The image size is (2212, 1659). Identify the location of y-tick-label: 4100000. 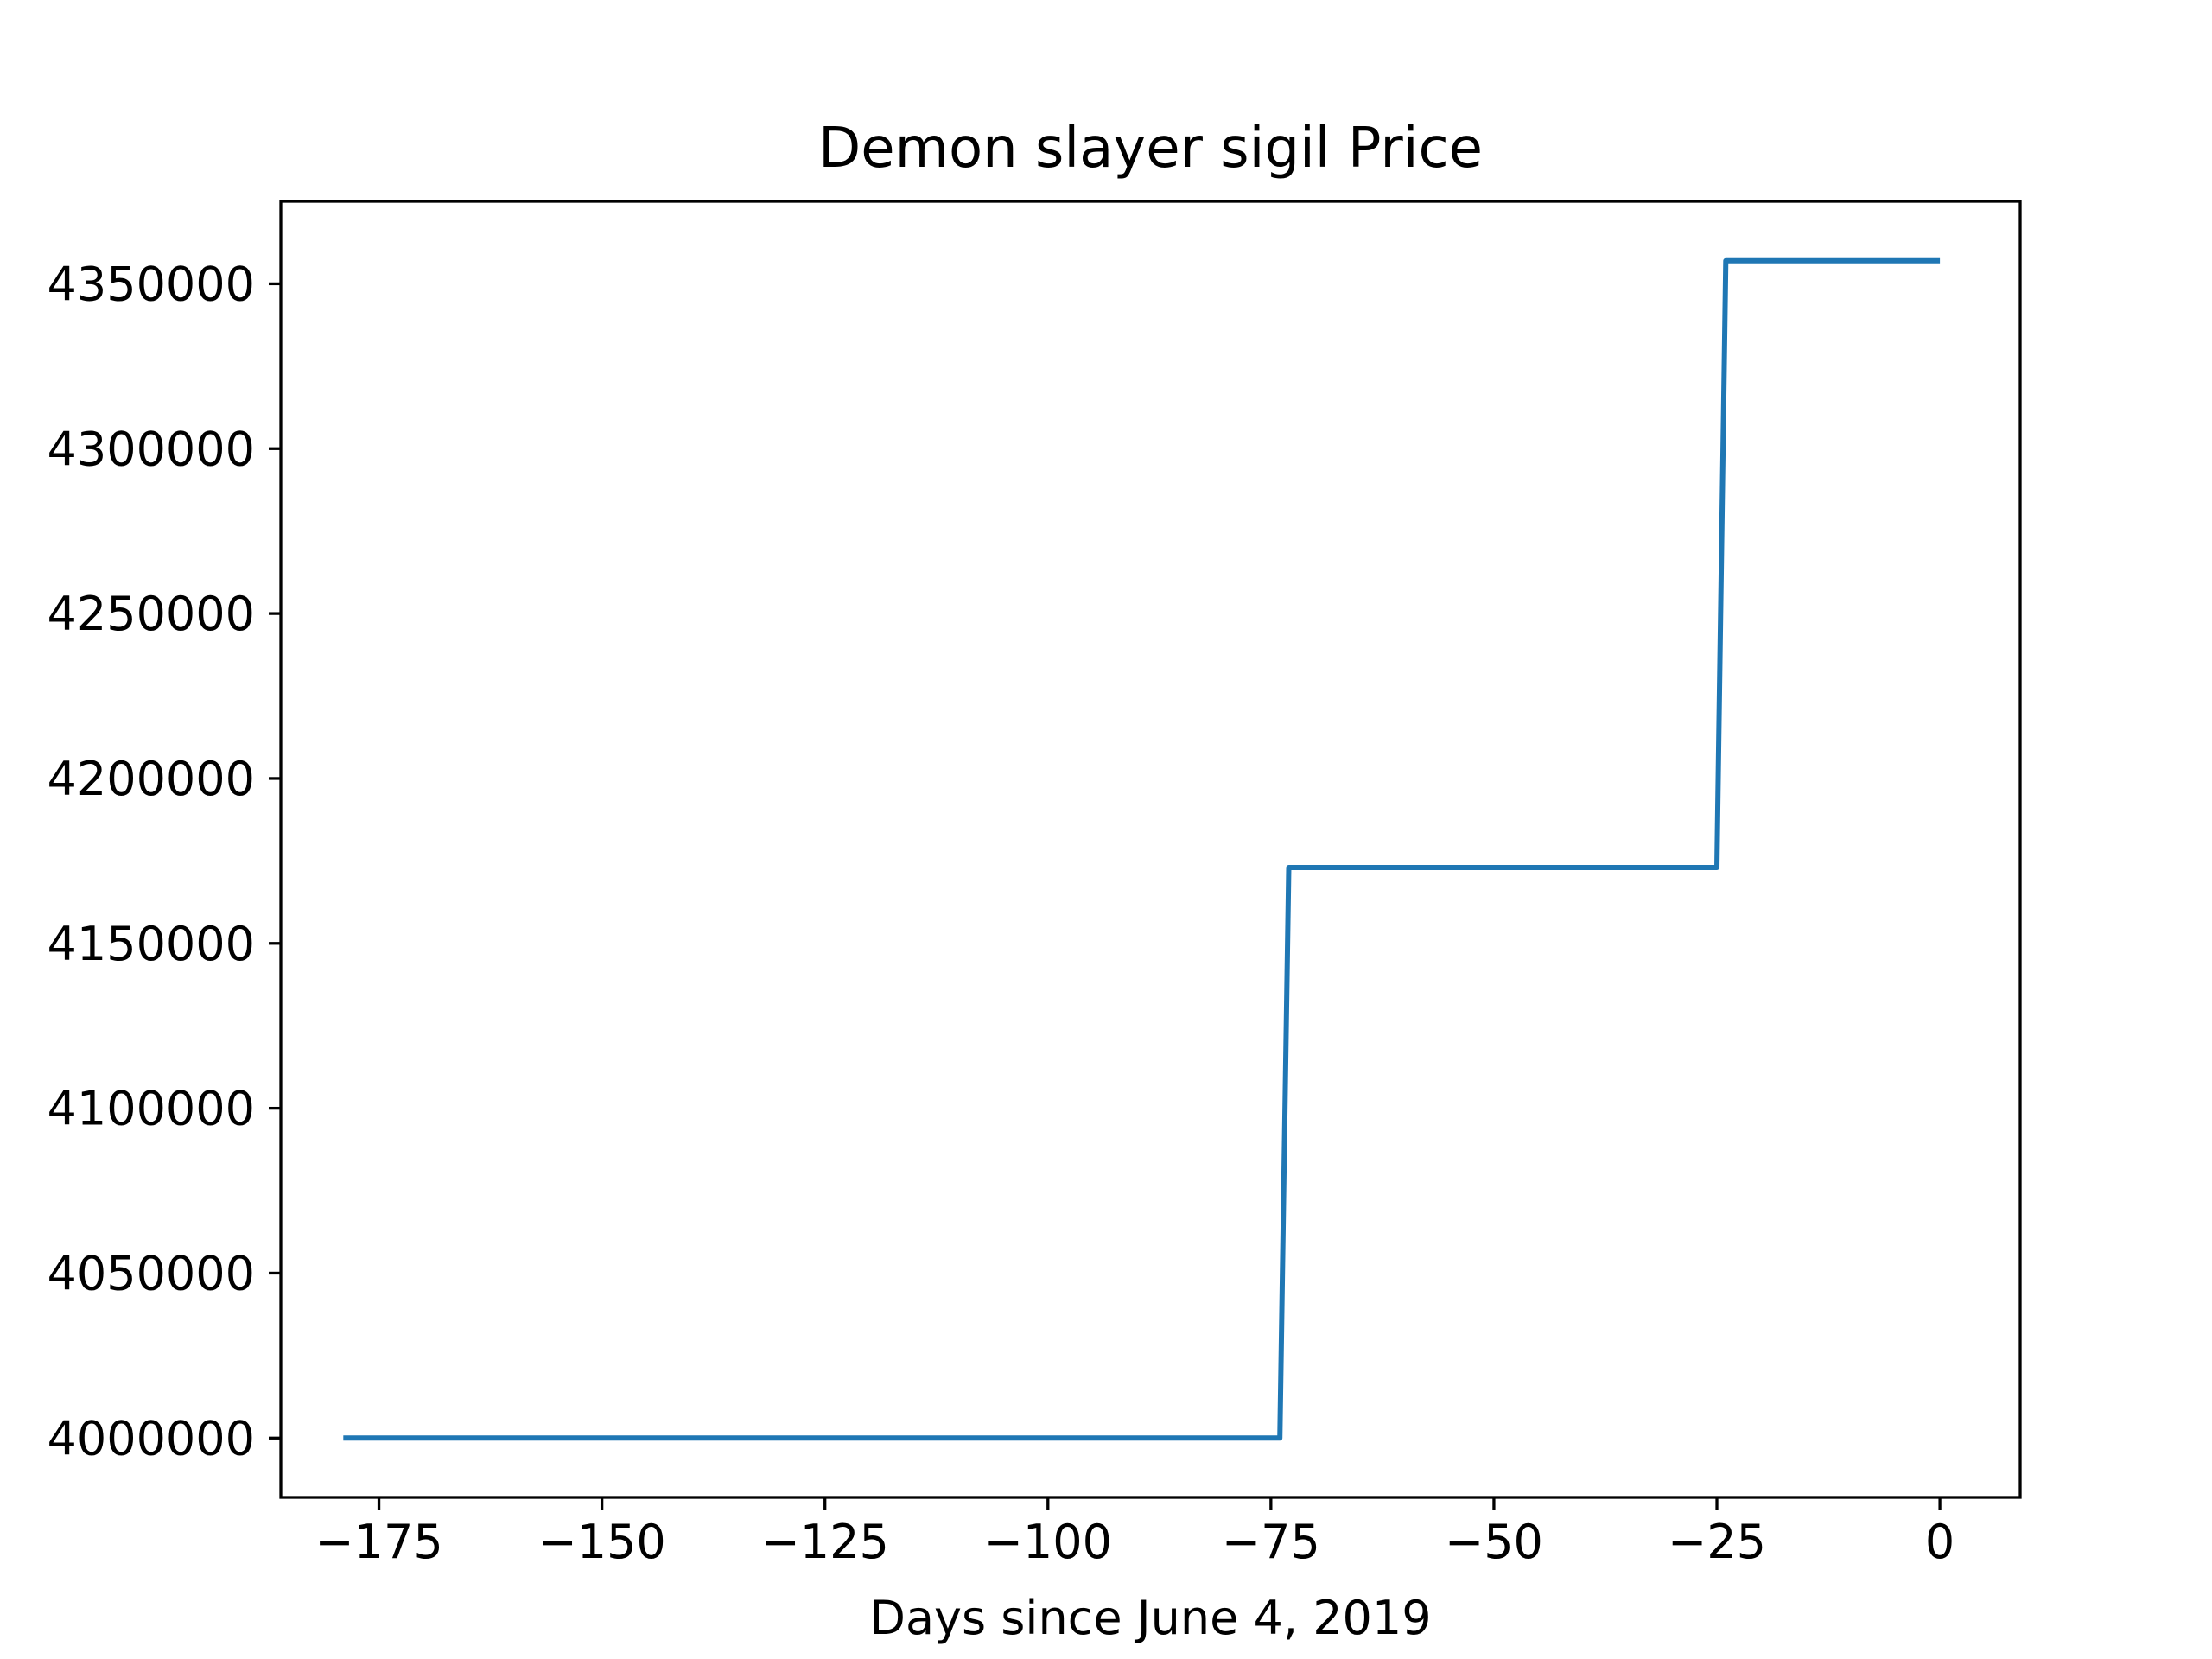
(152, 1109).